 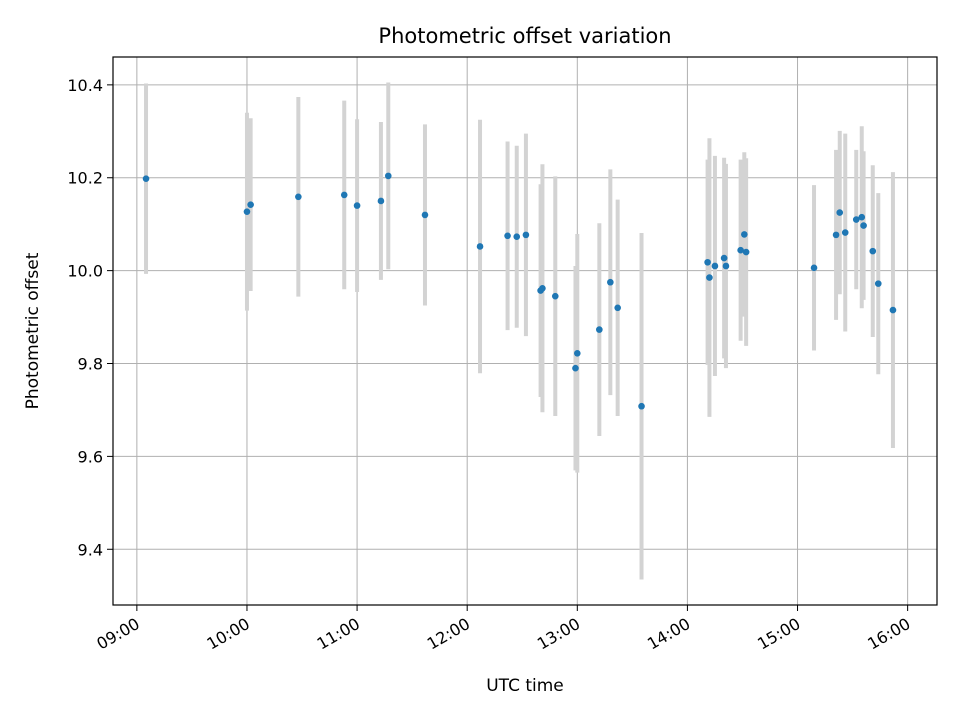 What do you see at coordinates (85, 85) in the screenshot?
I see `y-tick-label: 10.4` at bounding box center [85, 85].